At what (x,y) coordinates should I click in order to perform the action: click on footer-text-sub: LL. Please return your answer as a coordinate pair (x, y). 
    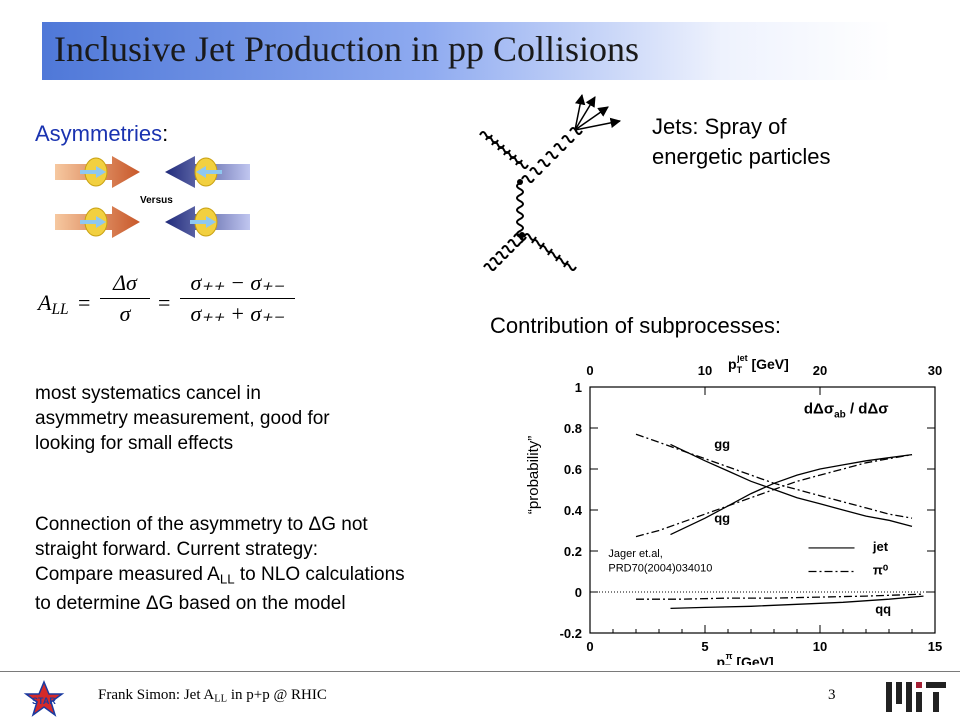
    Looking at the image, I should click on (221, 699).